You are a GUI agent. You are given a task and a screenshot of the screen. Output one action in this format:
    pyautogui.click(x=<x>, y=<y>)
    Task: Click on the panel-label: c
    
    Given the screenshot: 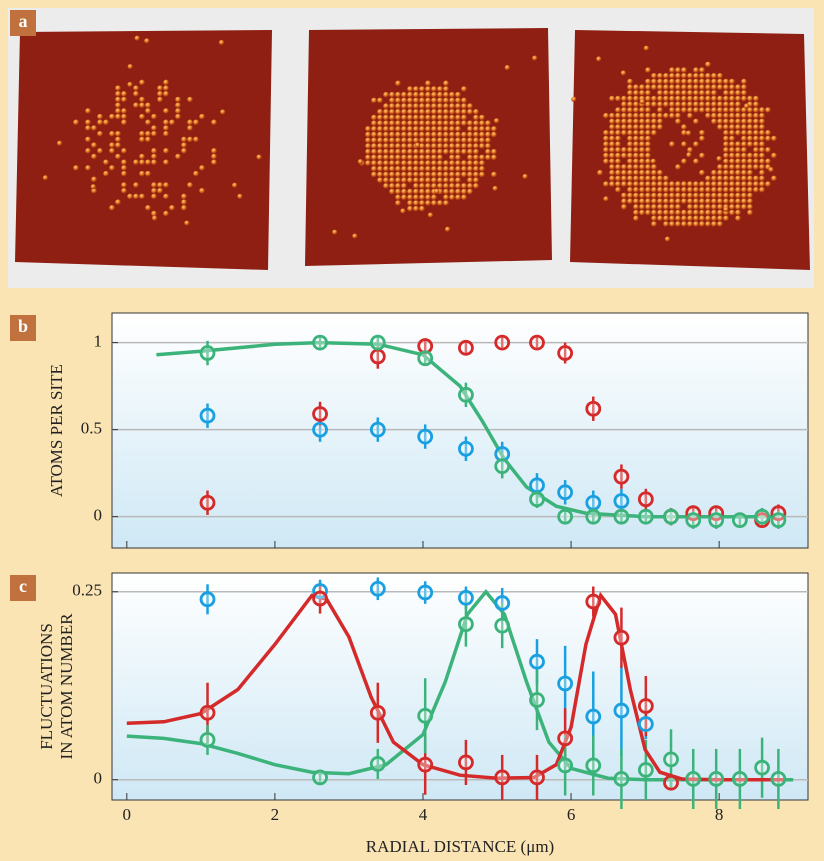 What is the action you would take?
    pyautogui.click(x=23, y=586)
    